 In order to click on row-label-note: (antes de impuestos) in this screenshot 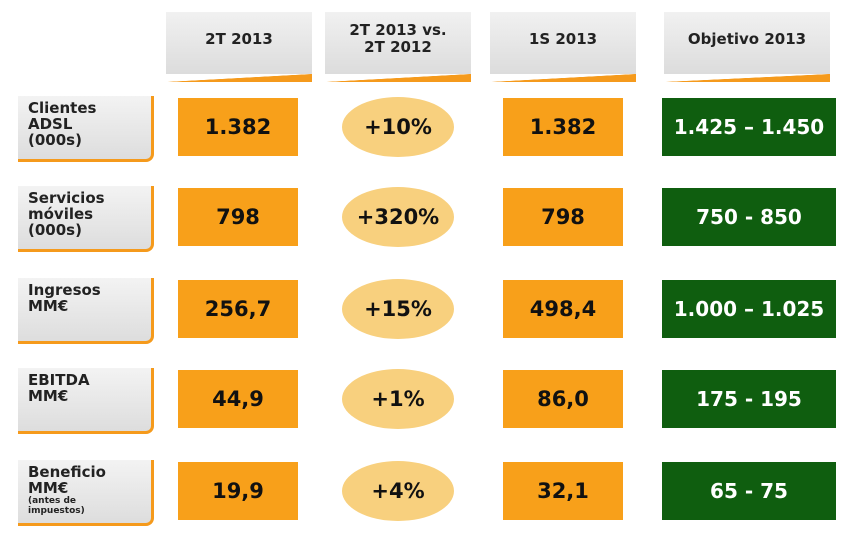, I will do `click(56, 506)`.